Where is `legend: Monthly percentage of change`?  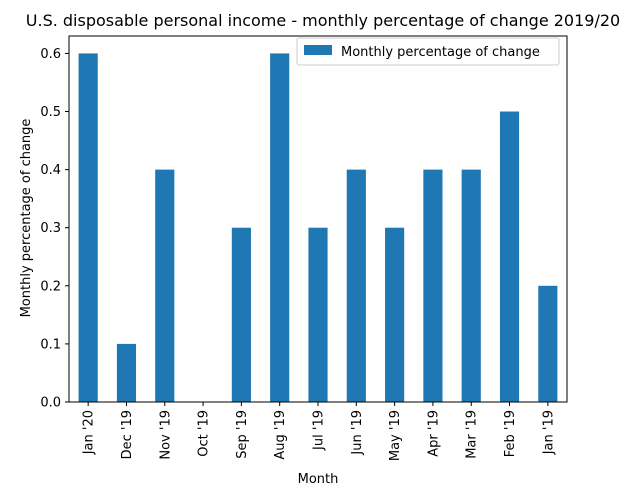 legend: Monthly percentage of change is located at coordinates (428, 51).